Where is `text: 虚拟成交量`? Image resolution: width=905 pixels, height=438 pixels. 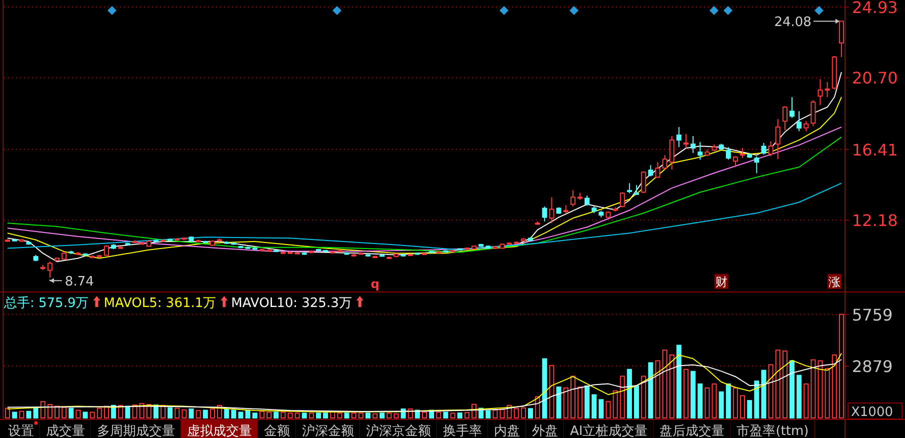
text: 虚拟成交量 is located at coordinates (219, 430).